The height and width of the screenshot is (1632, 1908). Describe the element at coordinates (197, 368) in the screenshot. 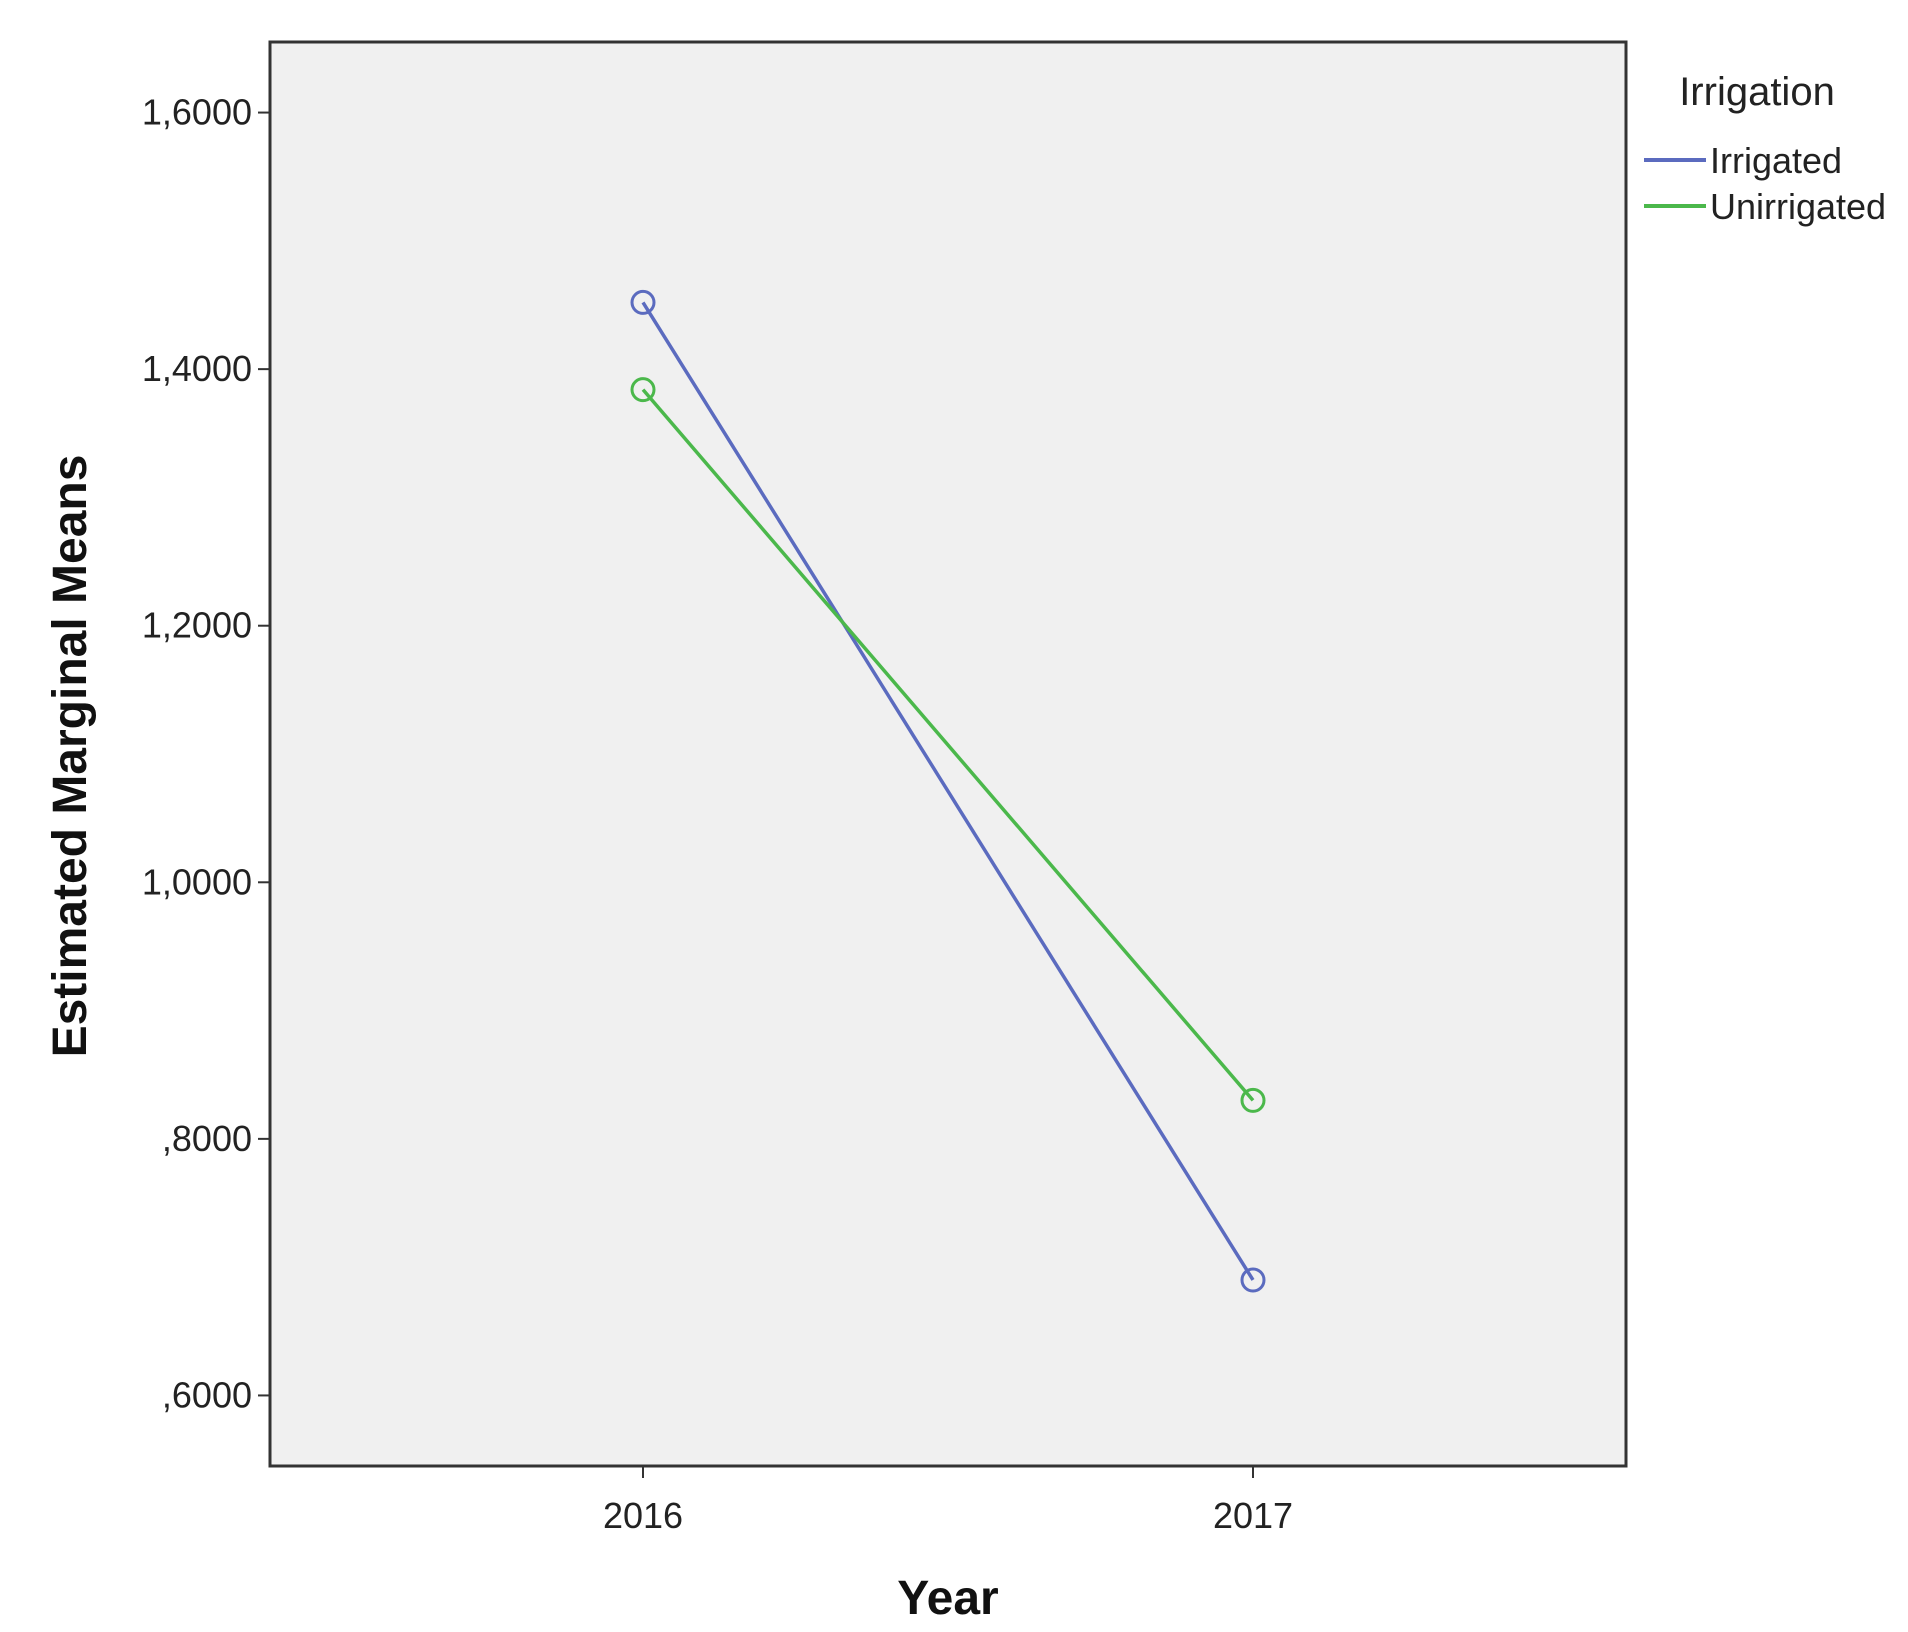

I see `y-tick-label: 1,4000` at that location.